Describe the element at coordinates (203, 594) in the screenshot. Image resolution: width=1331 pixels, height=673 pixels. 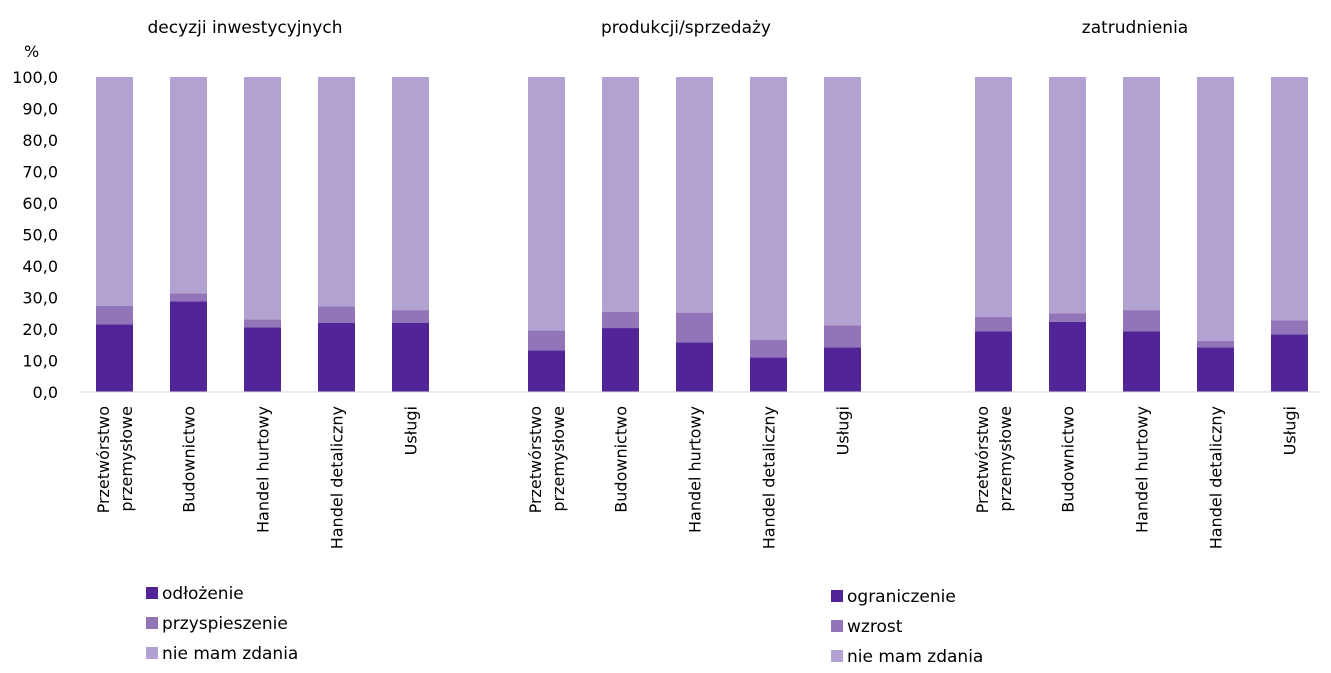
I see `legend-label: odłożenie` at that location.